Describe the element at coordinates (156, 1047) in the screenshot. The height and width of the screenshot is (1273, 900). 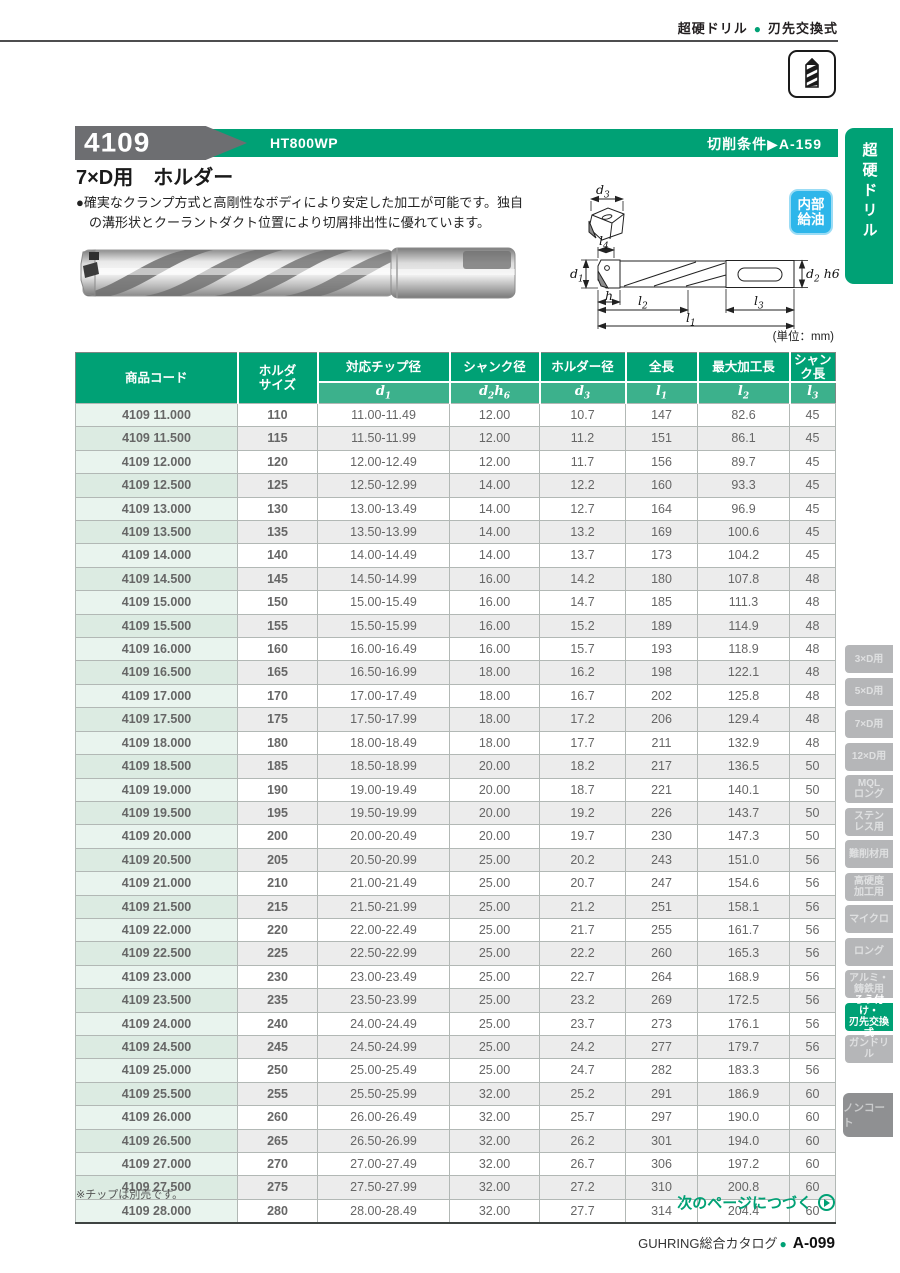
I see `product-code-cell: 4109 24.500` at that location.